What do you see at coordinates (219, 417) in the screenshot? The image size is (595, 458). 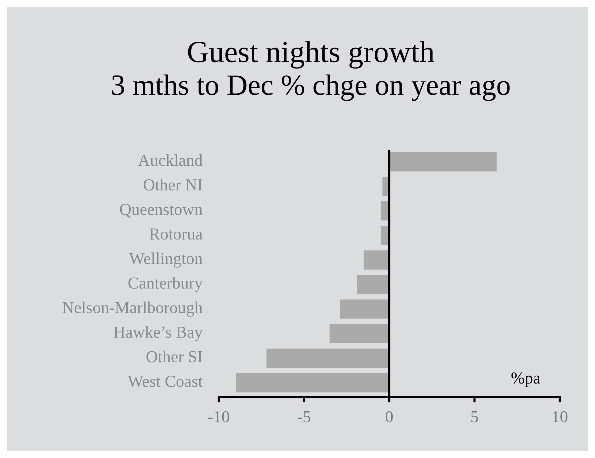 I see `x-tick-label: -10` at bounding box center [219, 417].